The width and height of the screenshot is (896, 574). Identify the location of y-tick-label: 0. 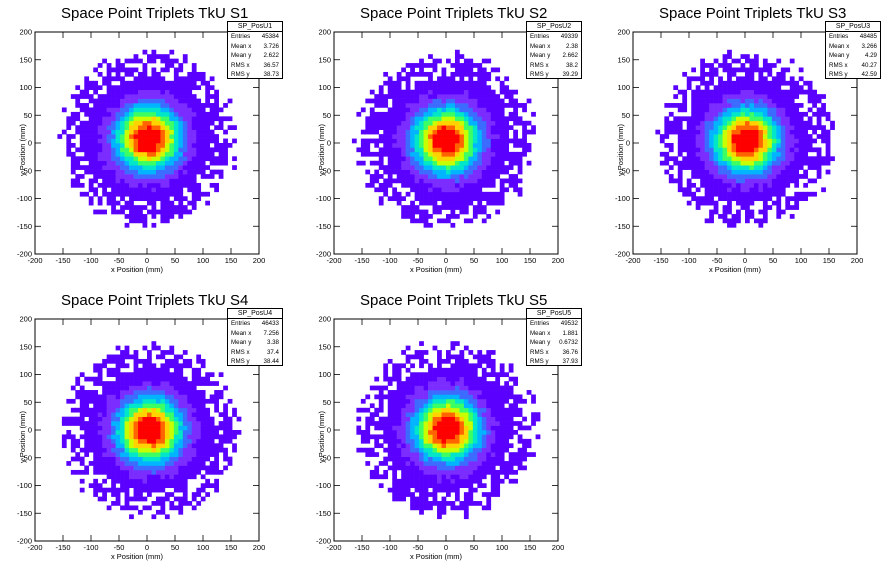
(30, 430).